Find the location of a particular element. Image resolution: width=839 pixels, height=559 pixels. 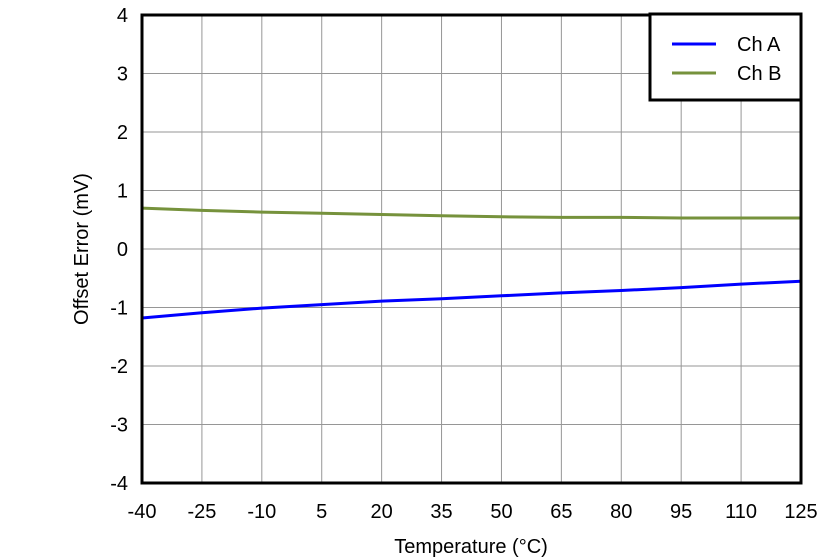

x-tick-label: 80 is located at coordinates (621, 512).